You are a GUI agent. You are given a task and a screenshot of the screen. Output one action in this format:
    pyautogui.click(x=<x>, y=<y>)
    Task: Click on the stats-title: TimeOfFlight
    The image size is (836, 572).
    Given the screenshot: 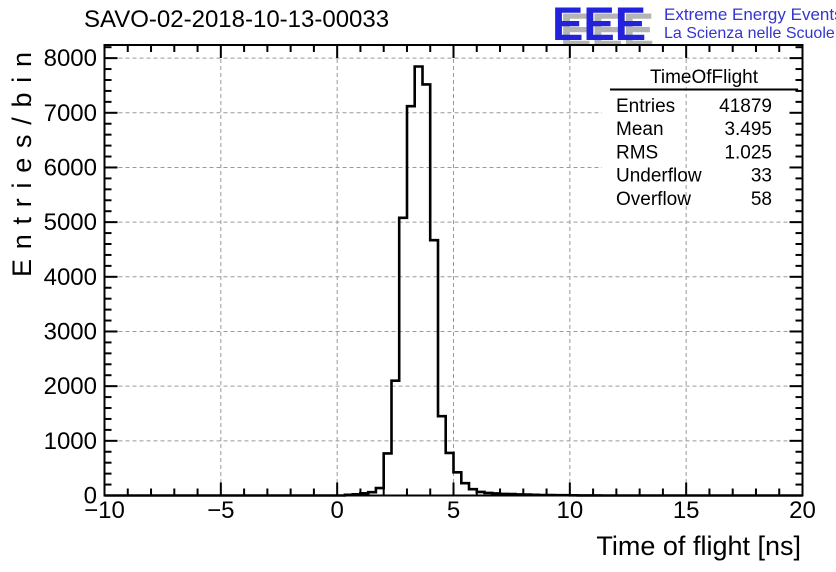 What is the action you would take?
    pyautogui.click(x=704, y=77)
    